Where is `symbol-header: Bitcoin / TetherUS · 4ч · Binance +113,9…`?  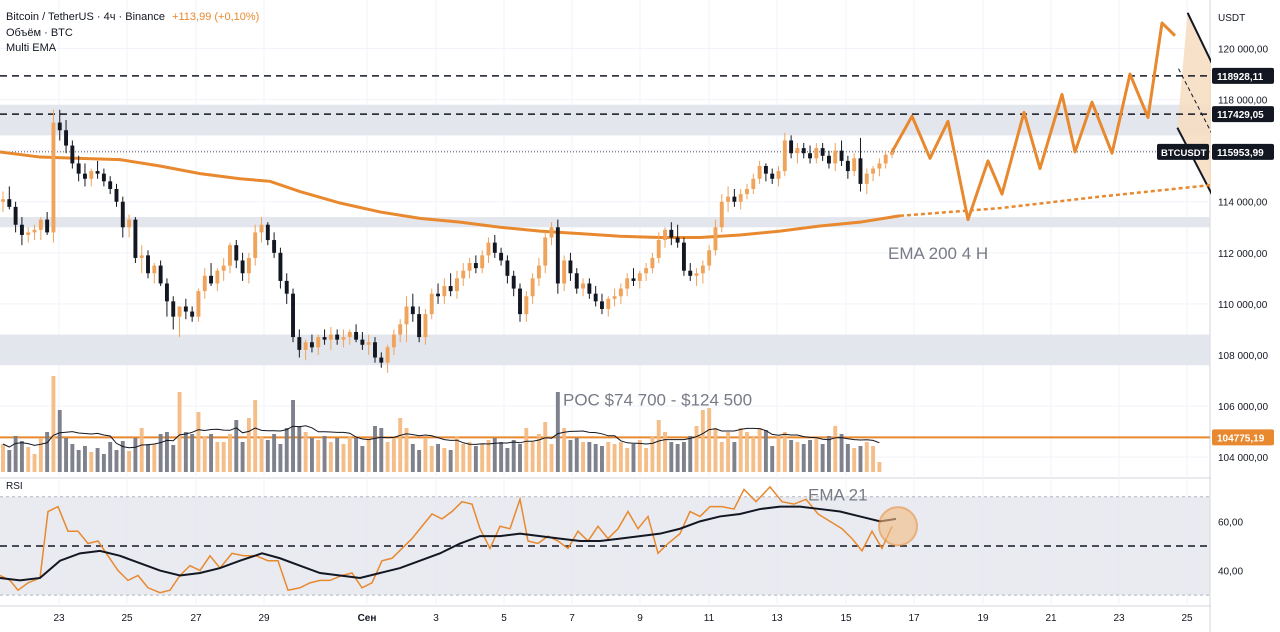 symbol-header: Bitcoin / TetherUS · 4ч · Binance +113,9… is located at coordinates (132, 17).